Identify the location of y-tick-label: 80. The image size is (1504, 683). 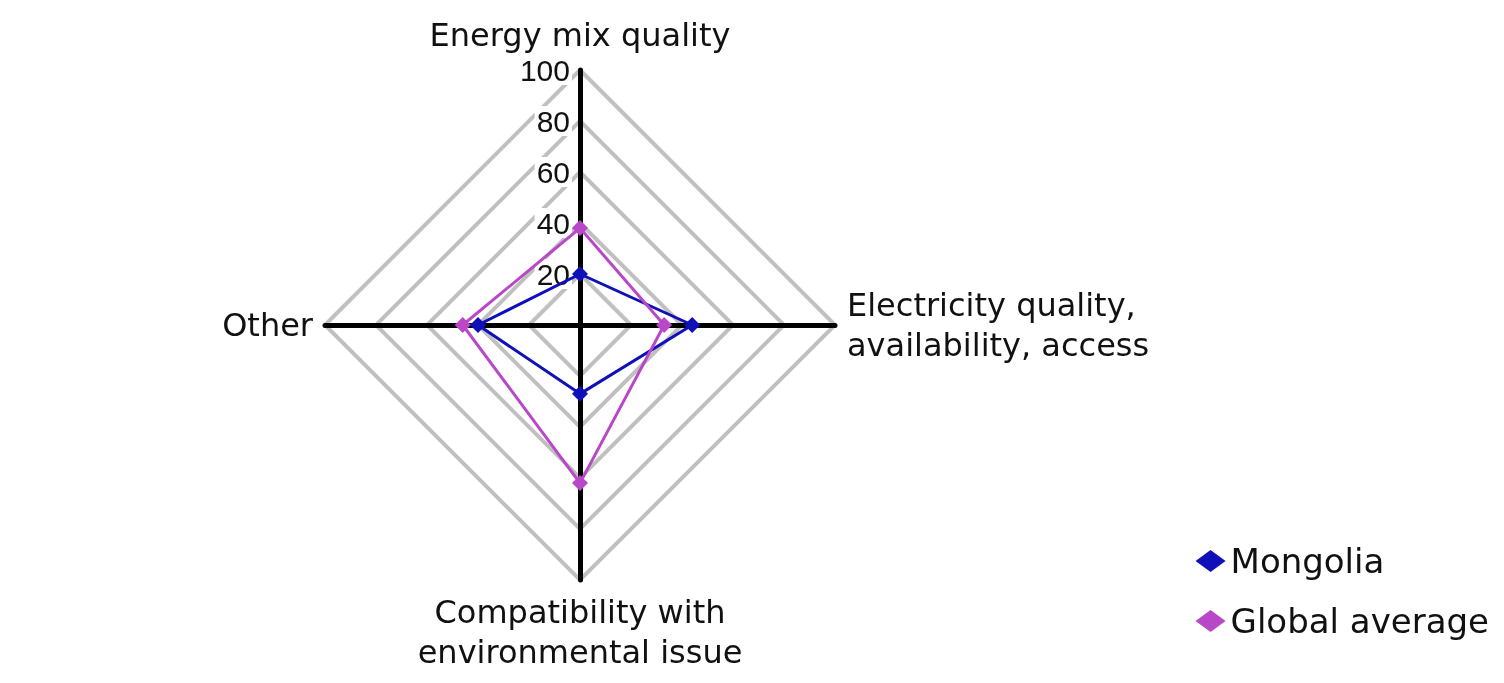
(553, 121).